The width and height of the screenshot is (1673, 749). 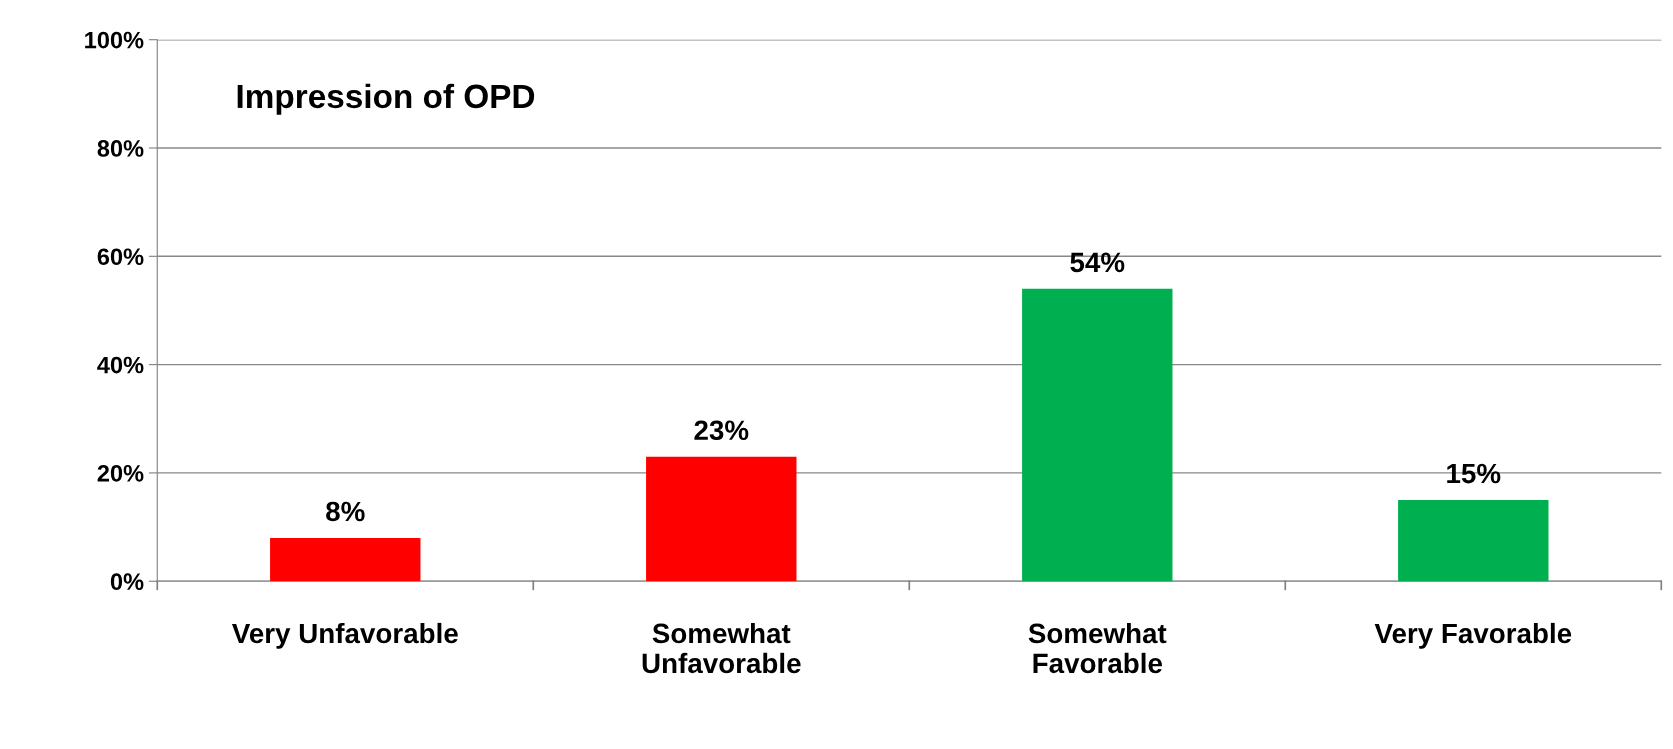 What do you see at coordinates (1474, 473) in the screenshot?
I see `data-label: 15%` at bounding box center [1474, 473].